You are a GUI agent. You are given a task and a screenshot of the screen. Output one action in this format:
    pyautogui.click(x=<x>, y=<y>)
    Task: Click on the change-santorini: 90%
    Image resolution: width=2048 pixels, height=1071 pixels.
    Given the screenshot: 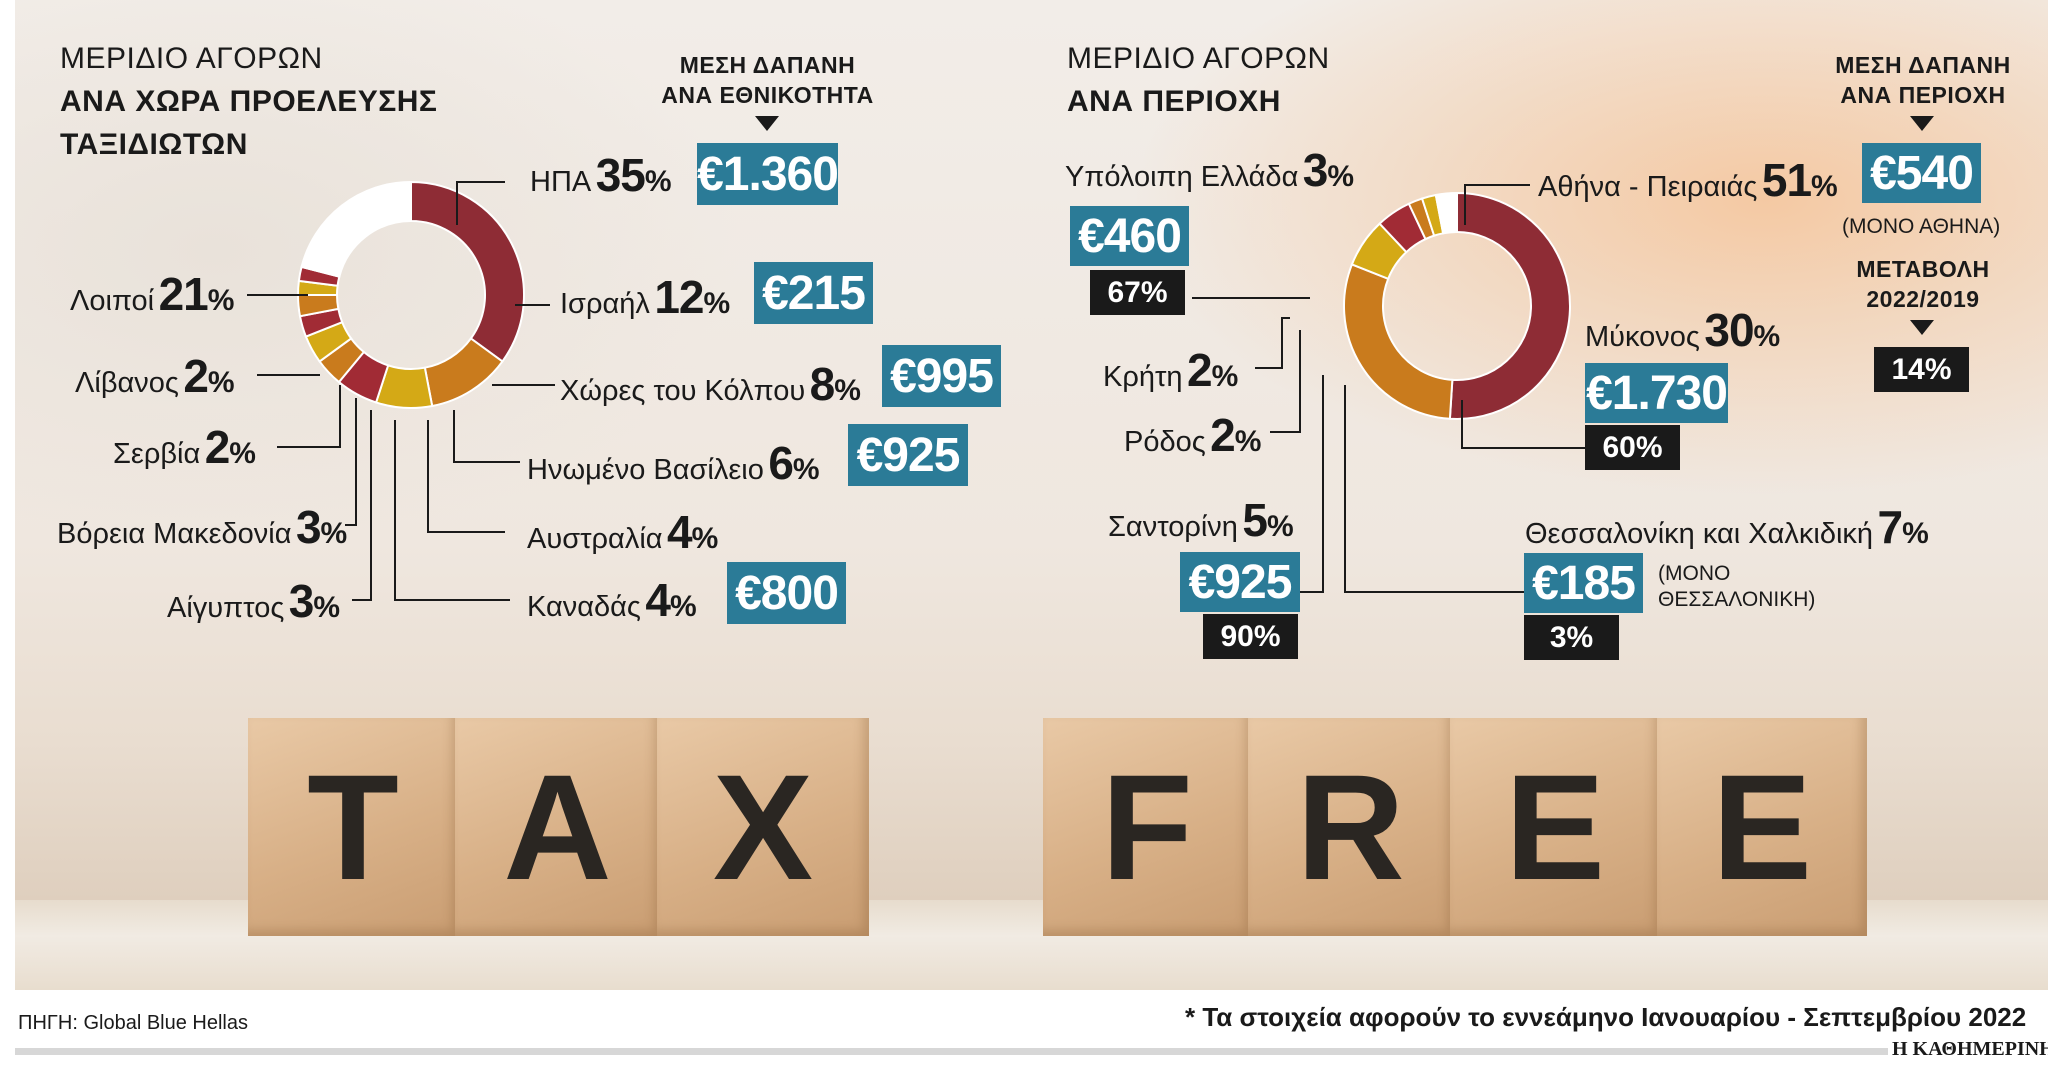 What is the action you would take?
    pyautogui.click(x=1250, y=636)
    